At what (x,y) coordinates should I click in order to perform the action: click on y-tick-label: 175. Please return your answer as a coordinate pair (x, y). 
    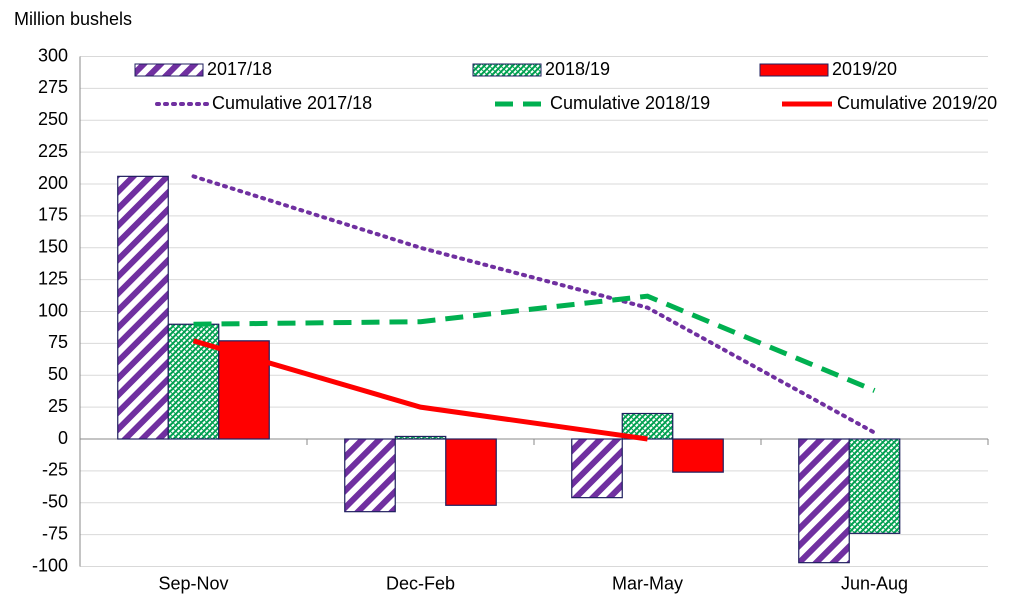
    Looking at the image, I should click on (53, 215).